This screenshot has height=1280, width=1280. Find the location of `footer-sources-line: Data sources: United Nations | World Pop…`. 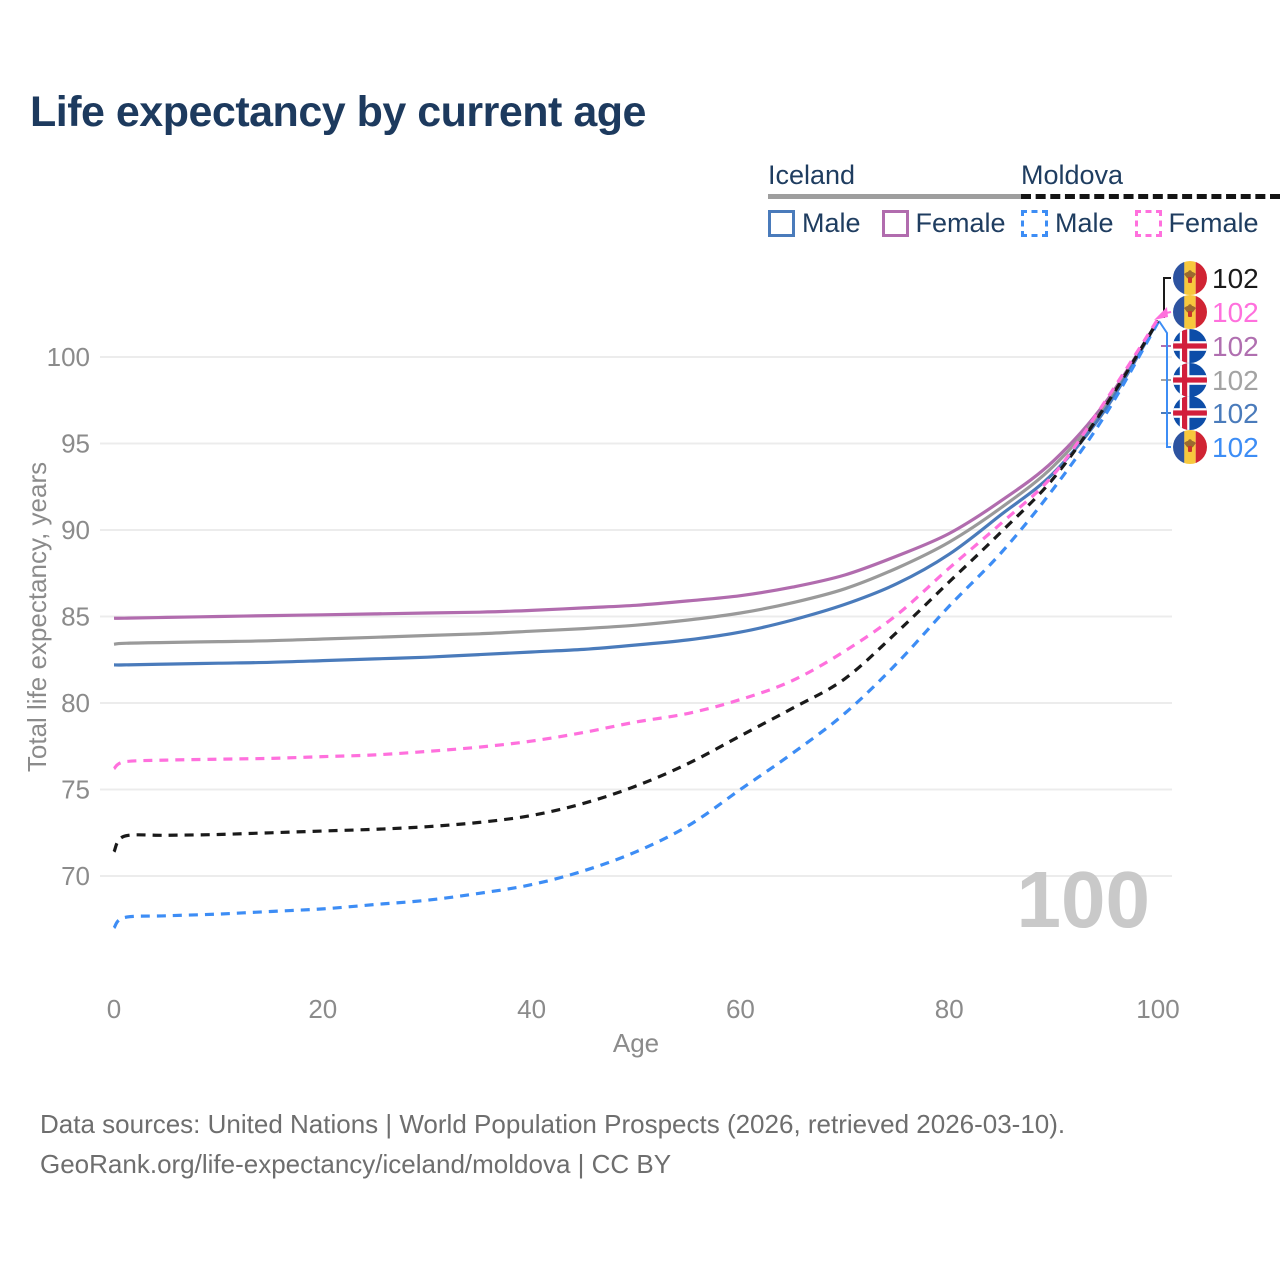

footer-sources-line: Data sources: United Nations | World Pop… is located at coordinates (553, 1124).